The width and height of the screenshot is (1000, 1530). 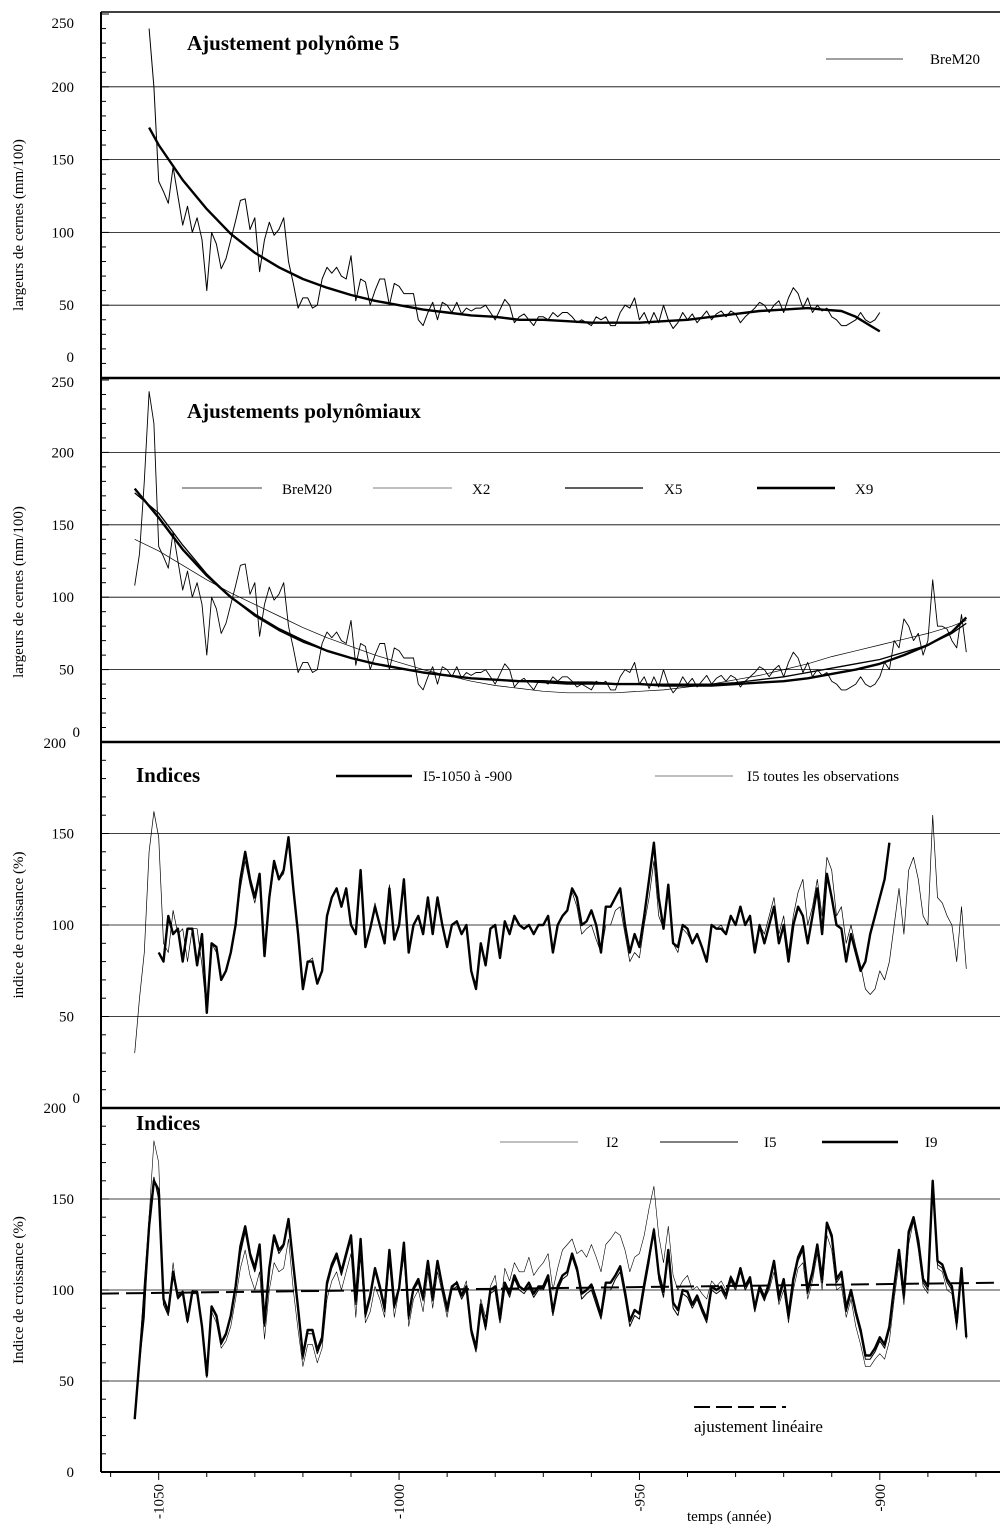 What do you see at coordinates (931, 1143) in the screenshot?
I see `panel-4-legend-label-i9: I9` at bounding box center [931, 1143].